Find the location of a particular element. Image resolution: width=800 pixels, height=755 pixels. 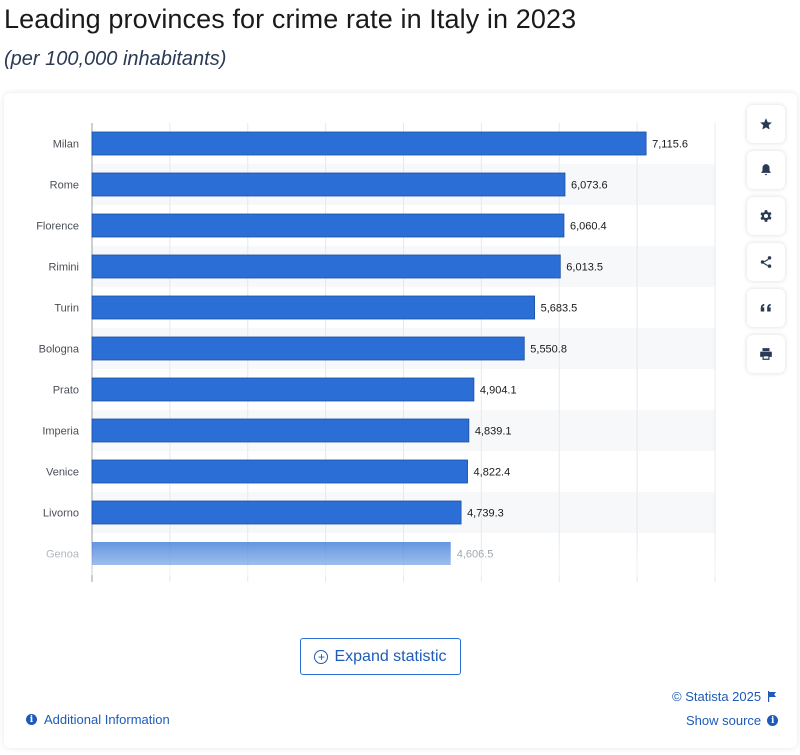

show-source-link: Show source i is located at coordinates (732, 720).